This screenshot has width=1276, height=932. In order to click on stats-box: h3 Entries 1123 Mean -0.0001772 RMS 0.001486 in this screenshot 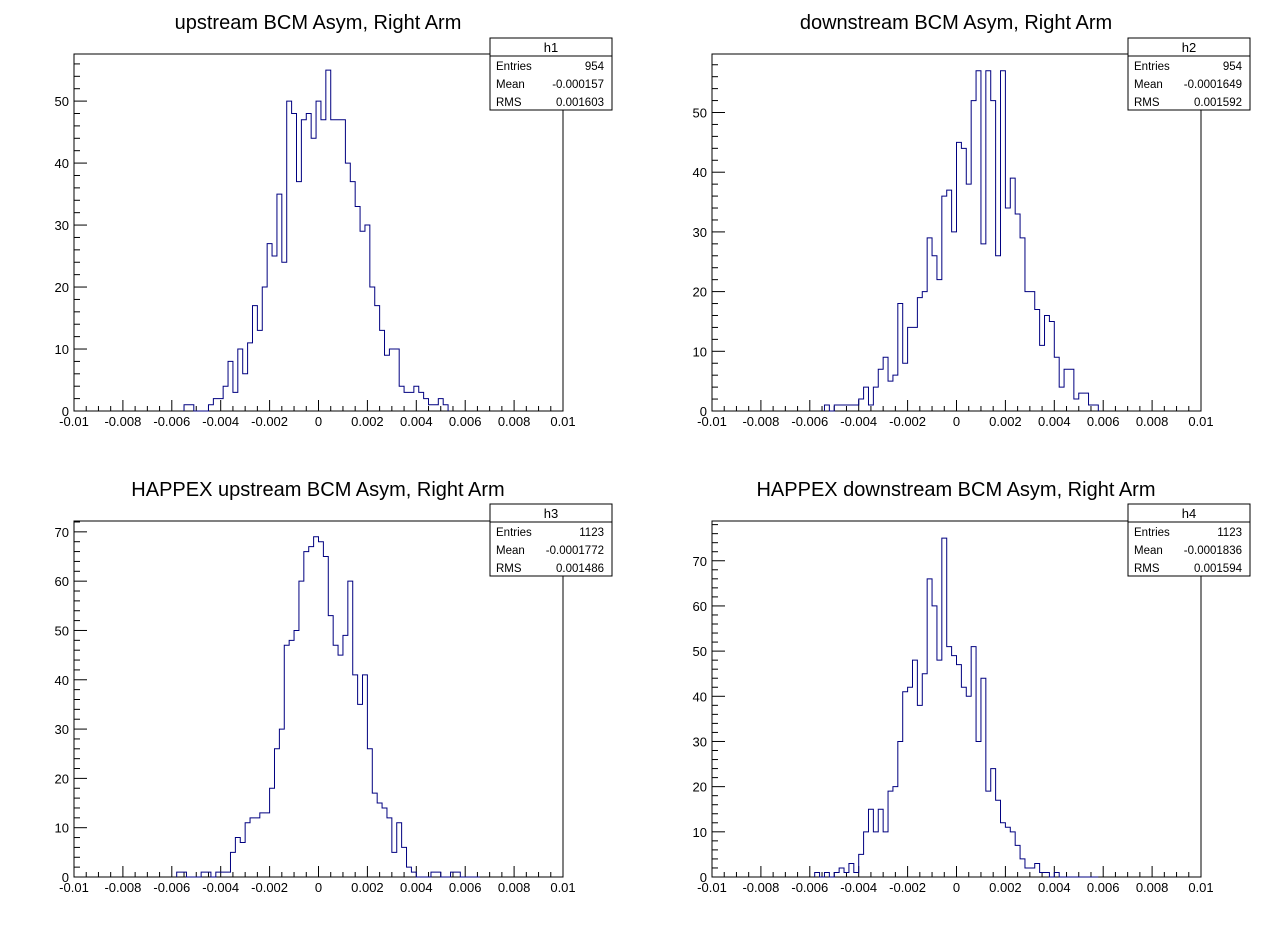, I will do `click(551, 540)`.